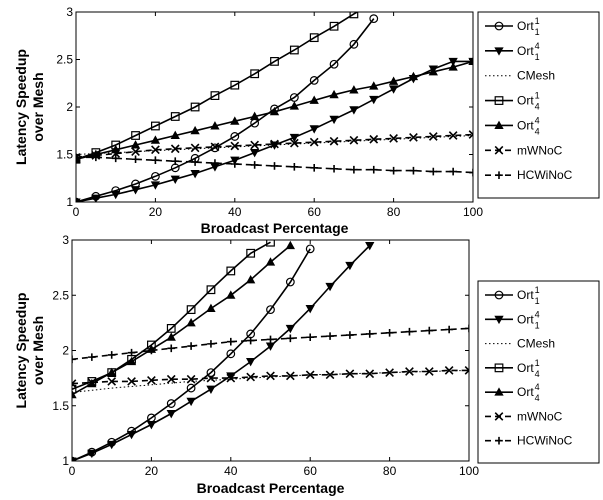  What do you see at coordinates (536, 344) in the screenshot?
I see `legend-label: CMesh` at bounding box center [536, 344].